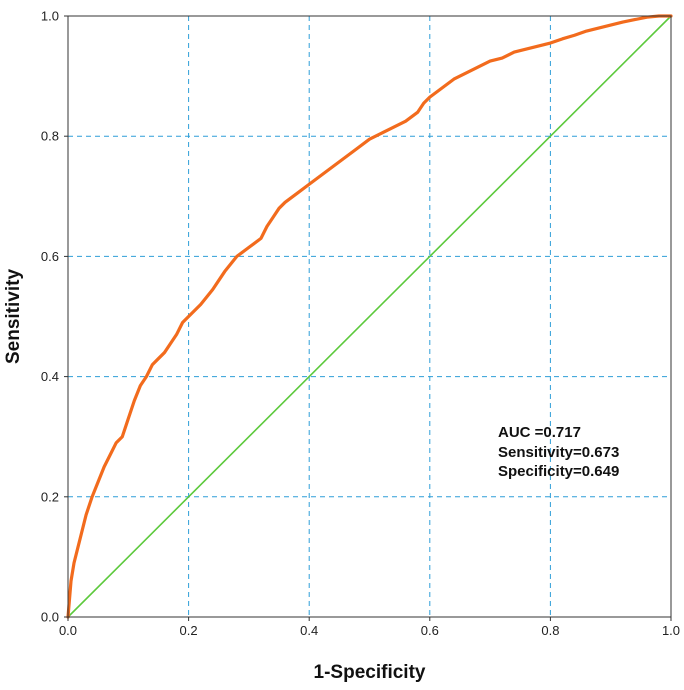 Image resolution: width=684 pixels, height=690 pixels. I want to click on y-tick-label: 0.6, so click(50, 256).